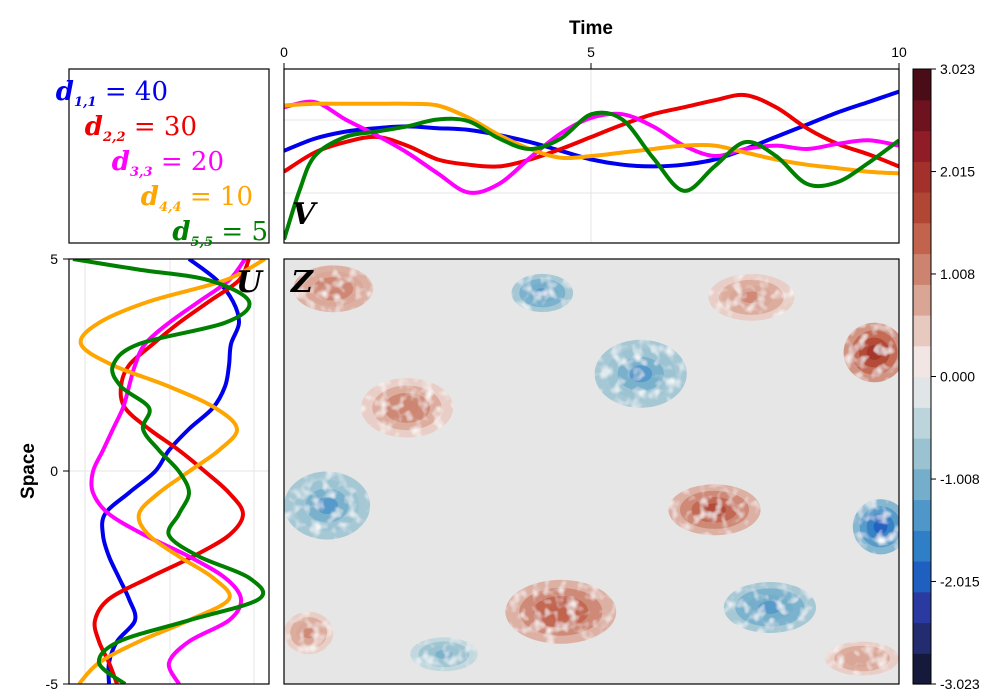 The image size is (1000, 700). Describe the element at coordinates (52, 684) in the screenshot. I see `y-tick-label-neg5: -5` at that location.